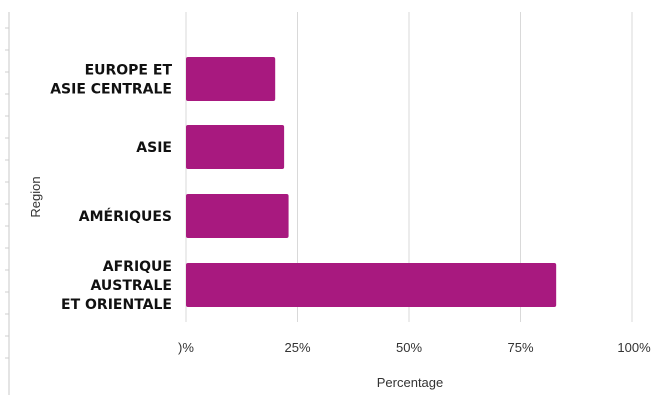  What do you see at coordinates (7, 193) in the screenshot?
I see `y-axis-ticks` at bounding box center [7, 193].